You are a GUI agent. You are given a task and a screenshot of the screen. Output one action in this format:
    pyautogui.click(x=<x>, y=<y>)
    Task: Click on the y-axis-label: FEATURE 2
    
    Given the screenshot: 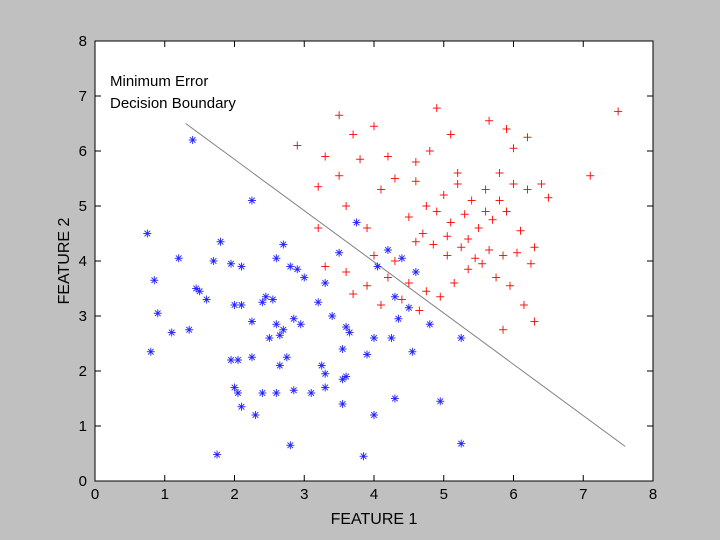 What is the action you would take?
    pyautogui.click(x=64, y=260)
    